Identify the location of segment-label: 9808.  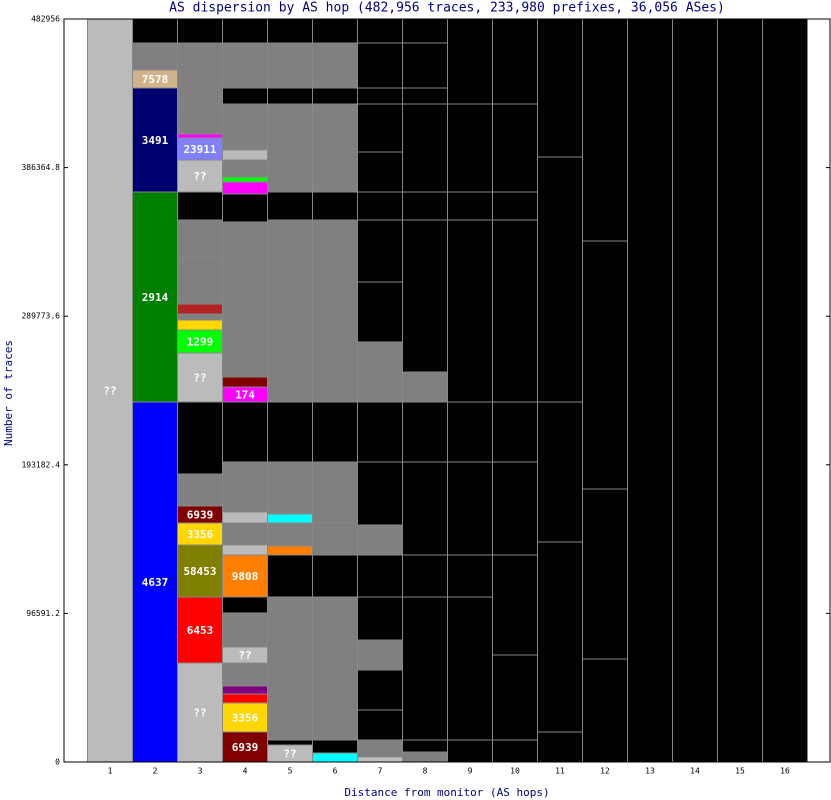
(245, 576).